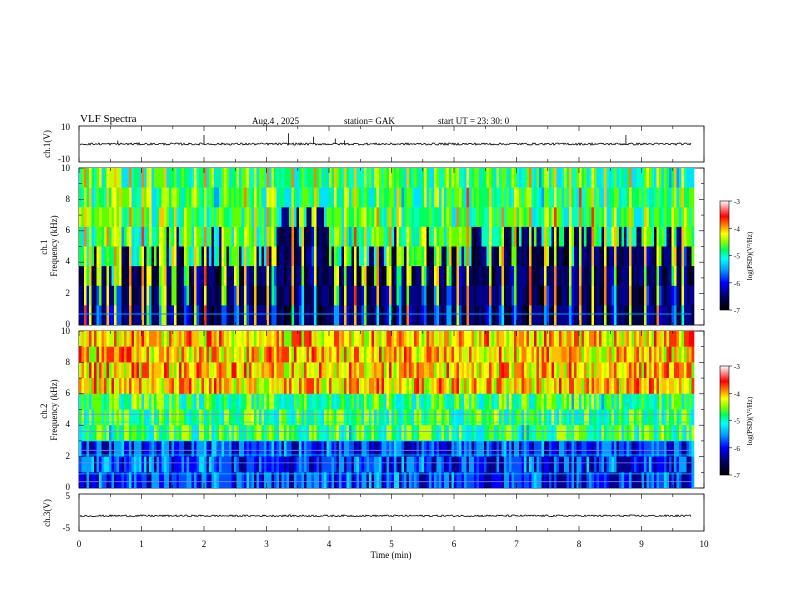 The height and width of the screenshot is (612, 792). What do you see at coordinates (266, 544) in the screenshot?
I see `xtick-label-3: 3` at bounding box center [266, 544].